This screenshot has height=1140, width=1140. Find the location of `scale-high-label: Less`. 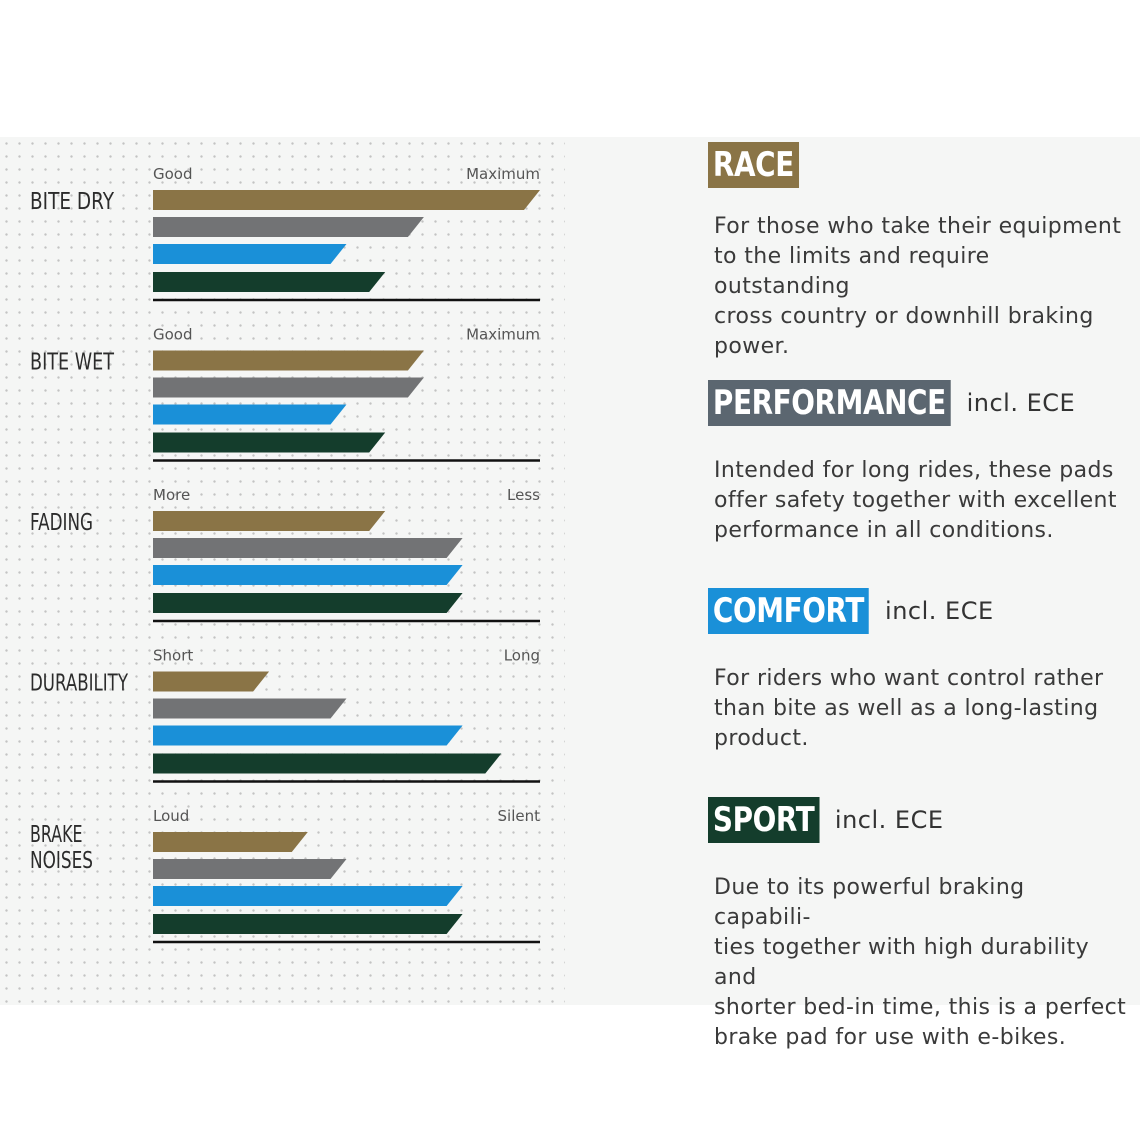

scale-high-label: Less is located at coordinates (523, 495).